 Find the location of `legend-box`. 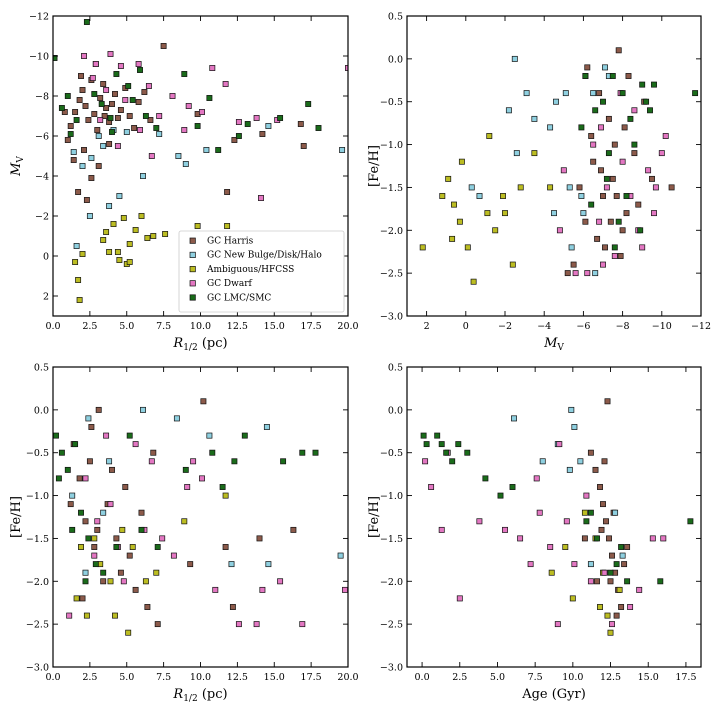

legend-box is located at coordinates (261, 271).